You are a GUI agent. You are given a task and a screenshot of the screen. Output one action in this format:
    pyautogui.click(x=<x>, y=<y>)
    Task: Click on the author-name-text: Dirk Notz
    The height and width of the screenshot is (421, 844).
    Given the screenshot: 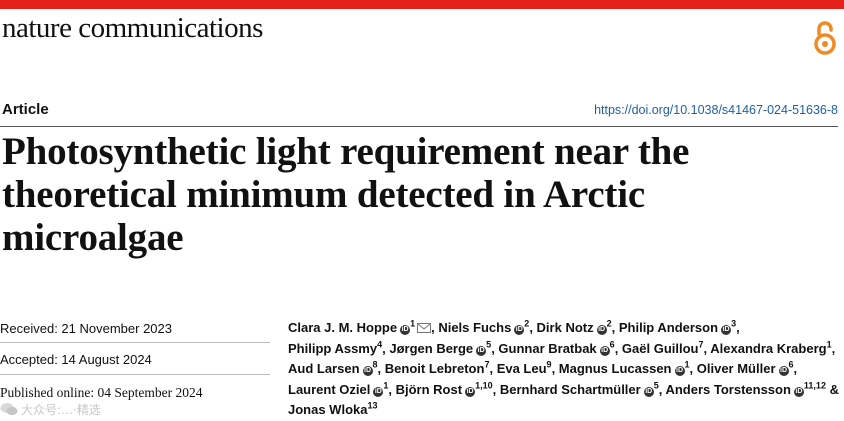 What is the action you would take?
    pyautogui.click(x=565, y=327)
    